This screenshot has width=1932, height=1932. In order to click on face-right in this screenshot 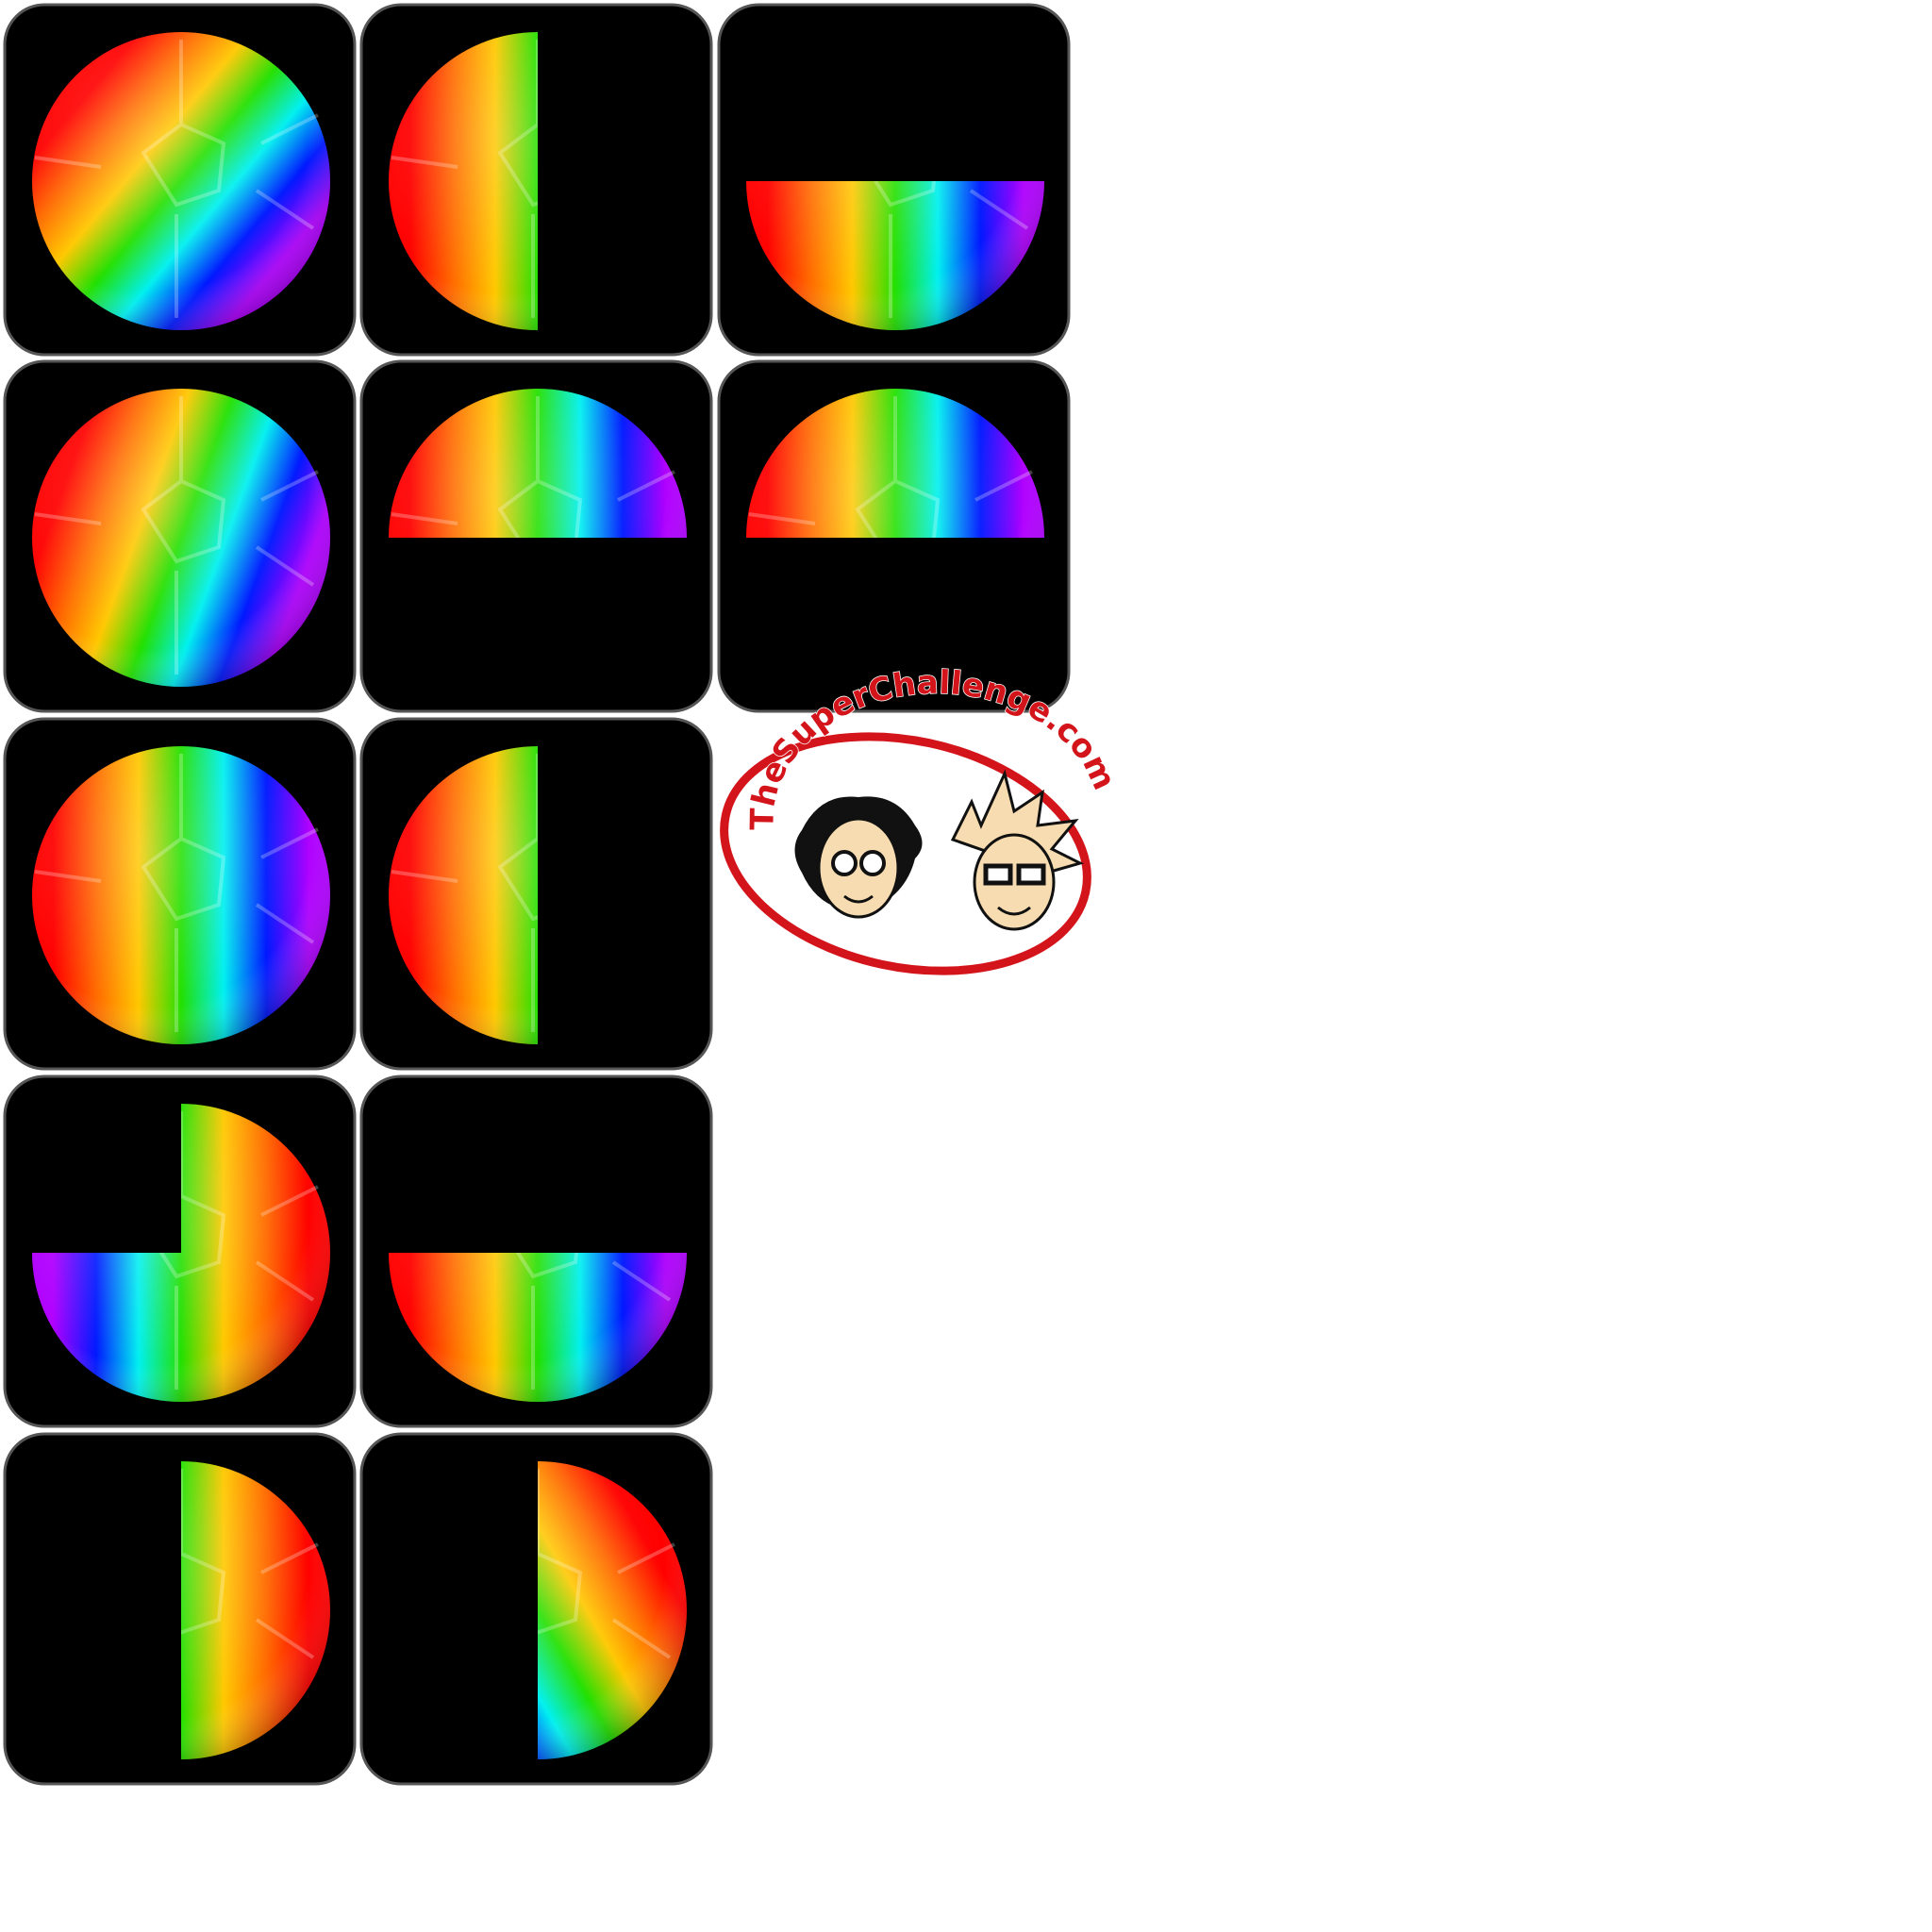, I will do `click(1018, 850)`.